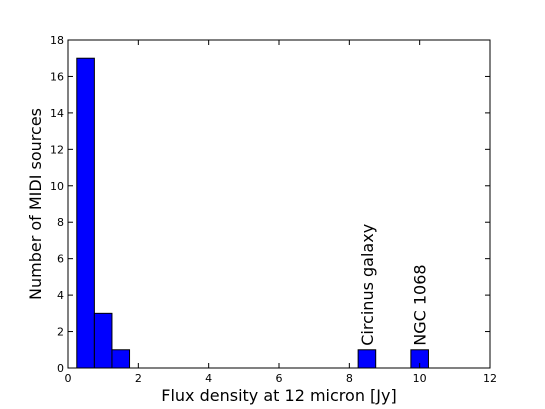 This screenshot has width=545, height=409. Describe the element at coordinates (57, 149) in the screenshot. I see `y-tick-label-6: 12` at that location.